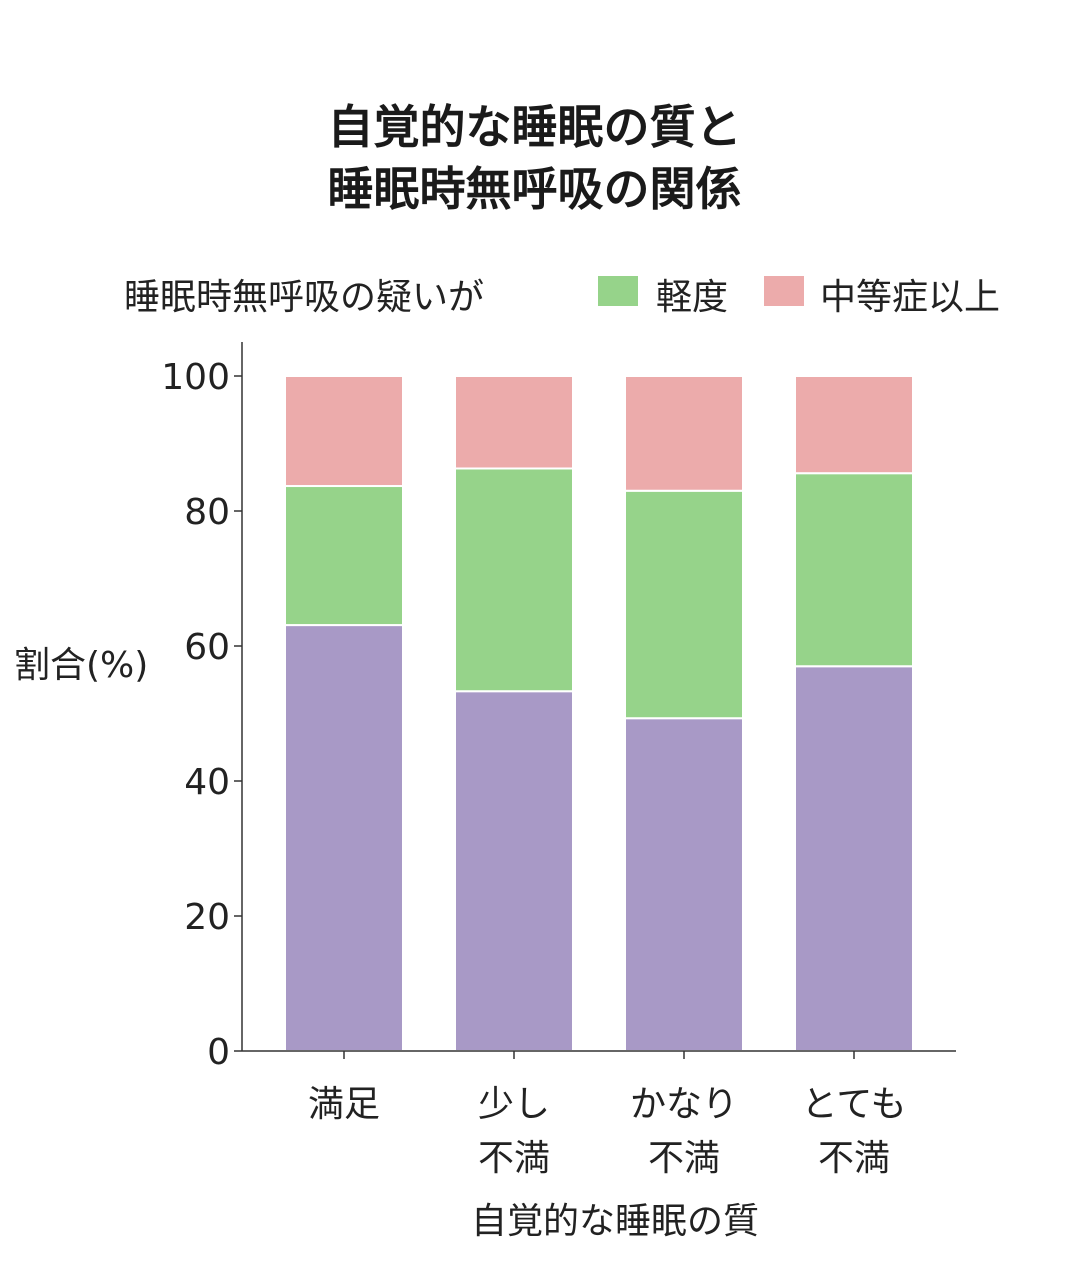 This screenshot has width=1069, height=1279. What do you see at coordinates (514, 1158) in the screenshot?
I see `x-tick-label-1-1: 不満` at bounding box center [514, 1158].